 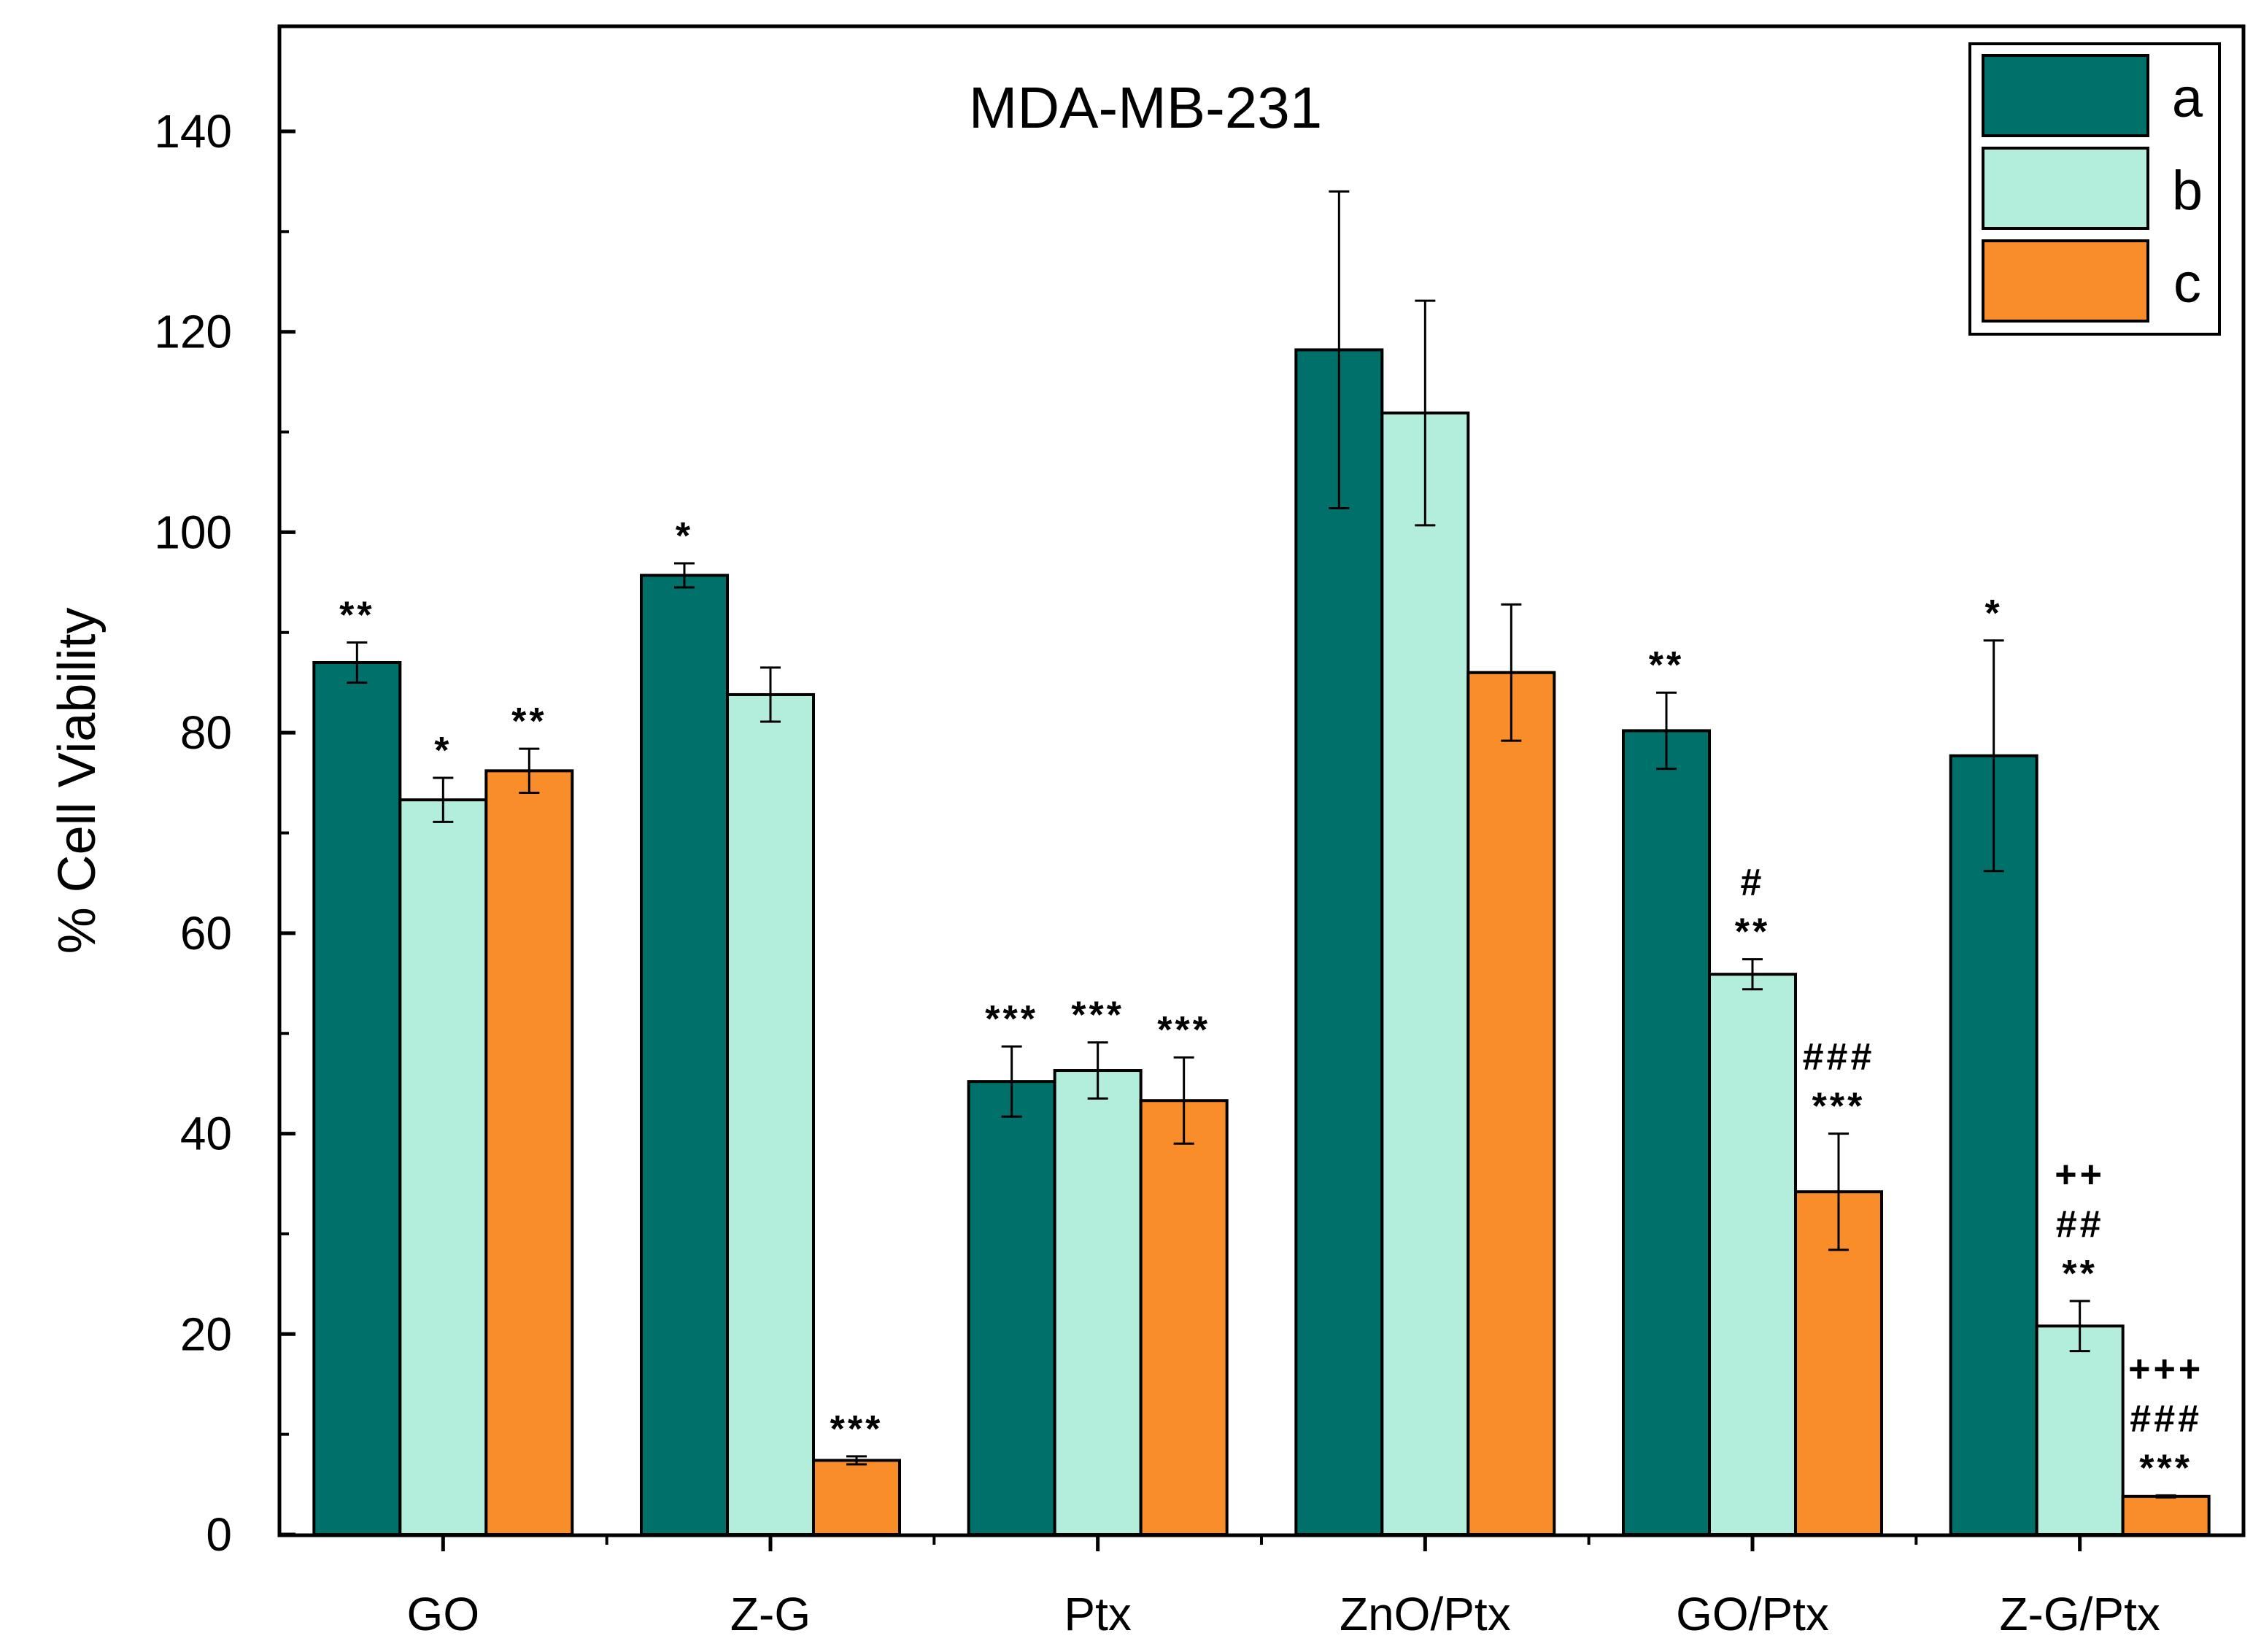 What do you see at coordinates (2079, 1614) in the screenshot?
I see `x-tick-label: Z-G/Ptx` at bounding box center [2079, 1614].